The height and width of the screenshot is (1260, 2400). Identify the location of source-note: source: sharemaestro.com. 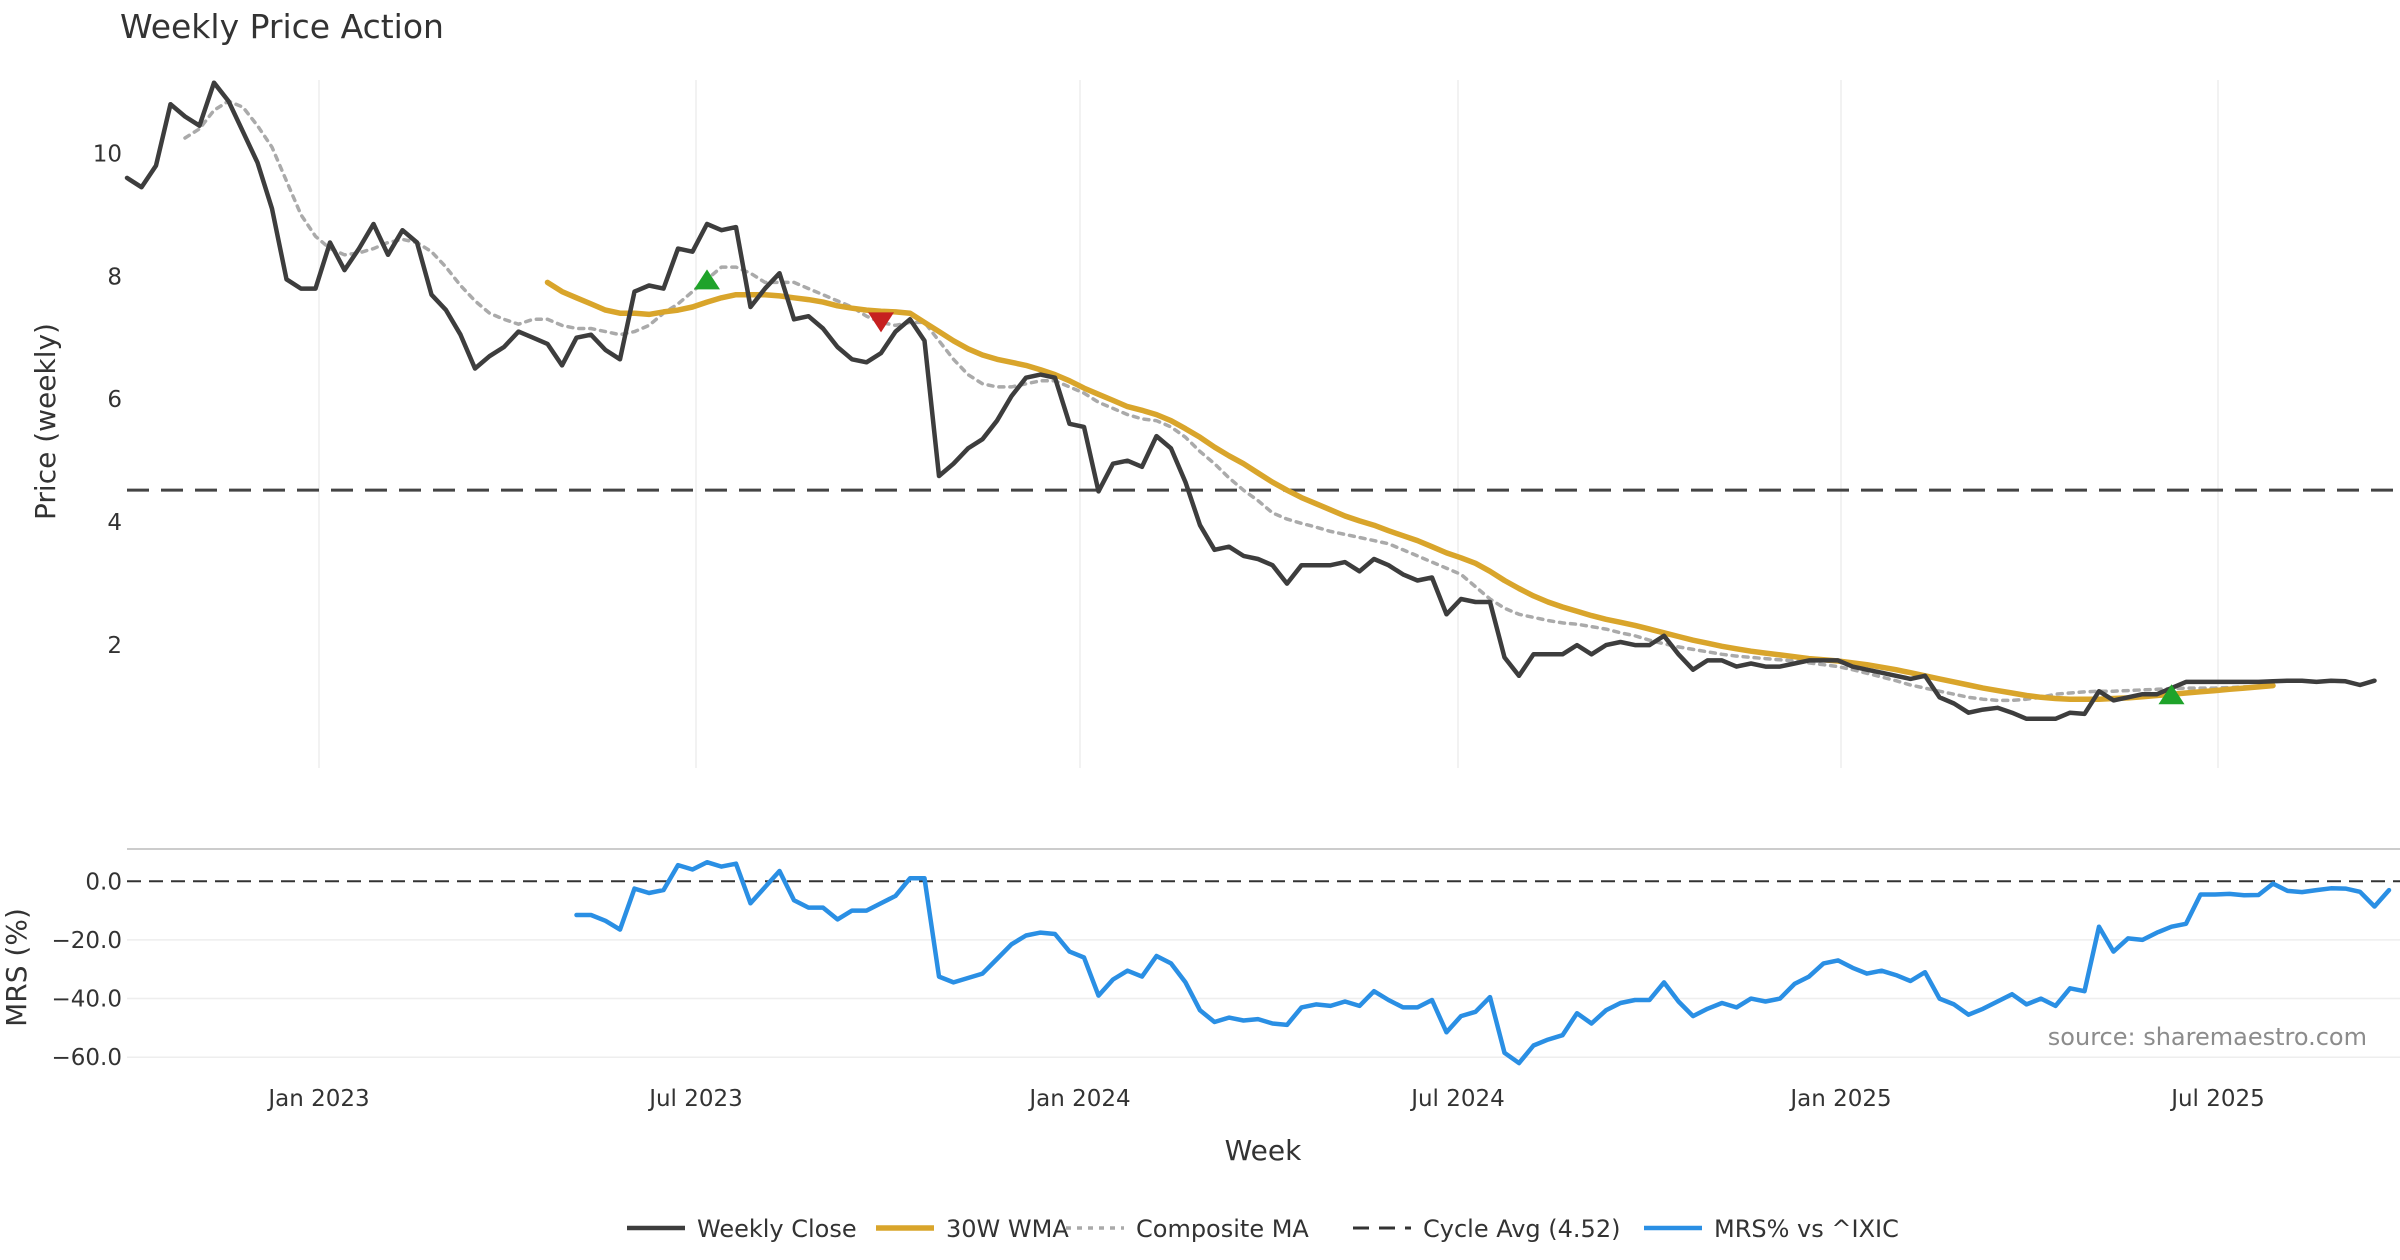
(2207, 1037).